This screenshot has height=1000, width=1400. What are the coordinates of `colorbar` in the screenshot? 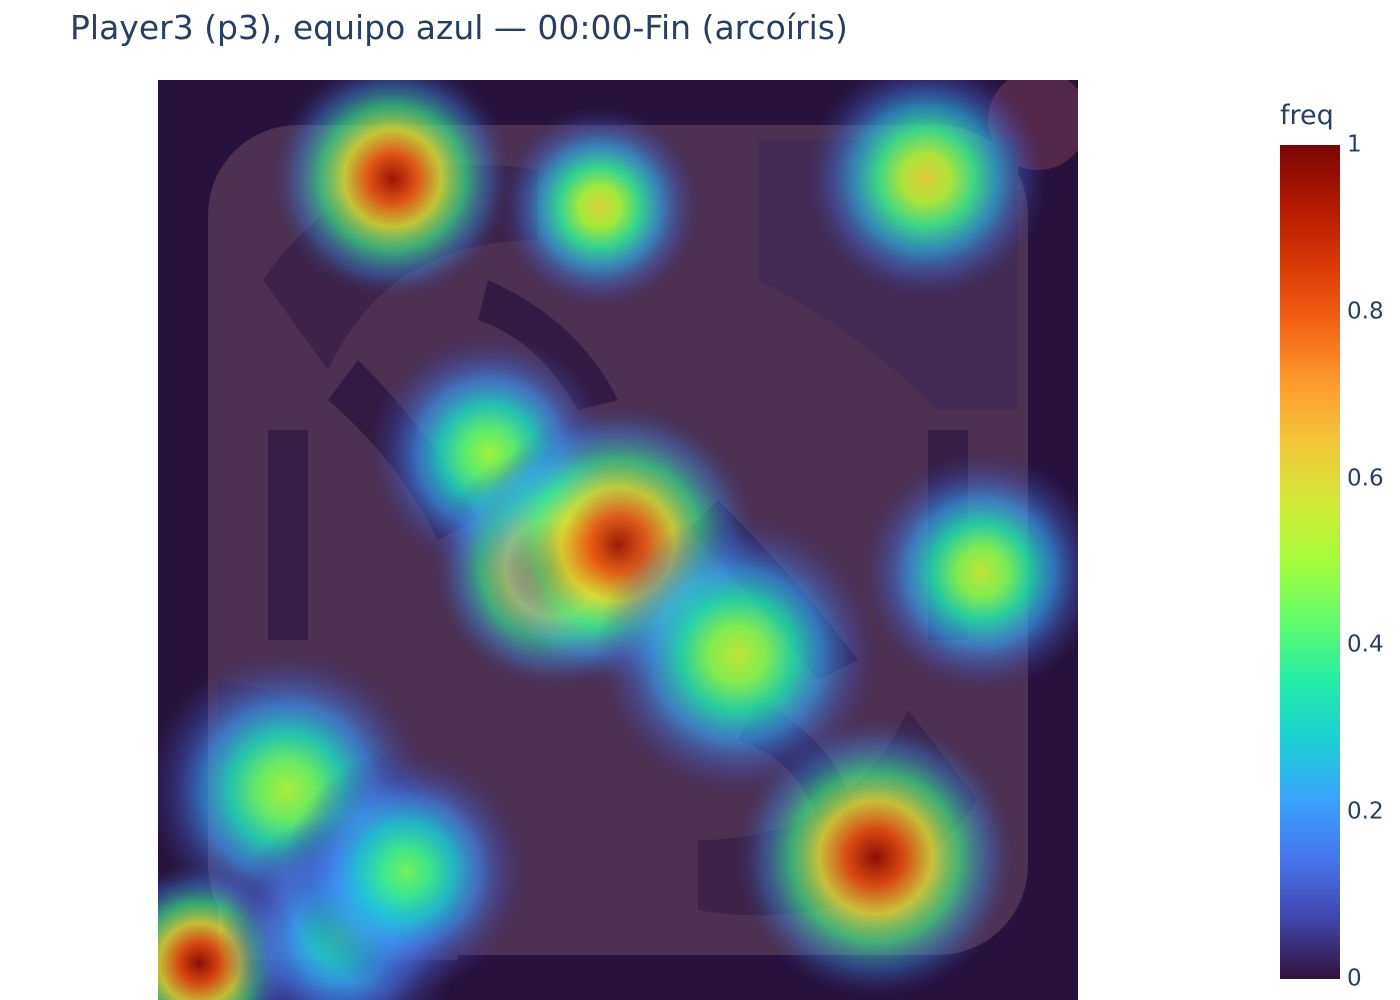 It's located at (1310, 562).